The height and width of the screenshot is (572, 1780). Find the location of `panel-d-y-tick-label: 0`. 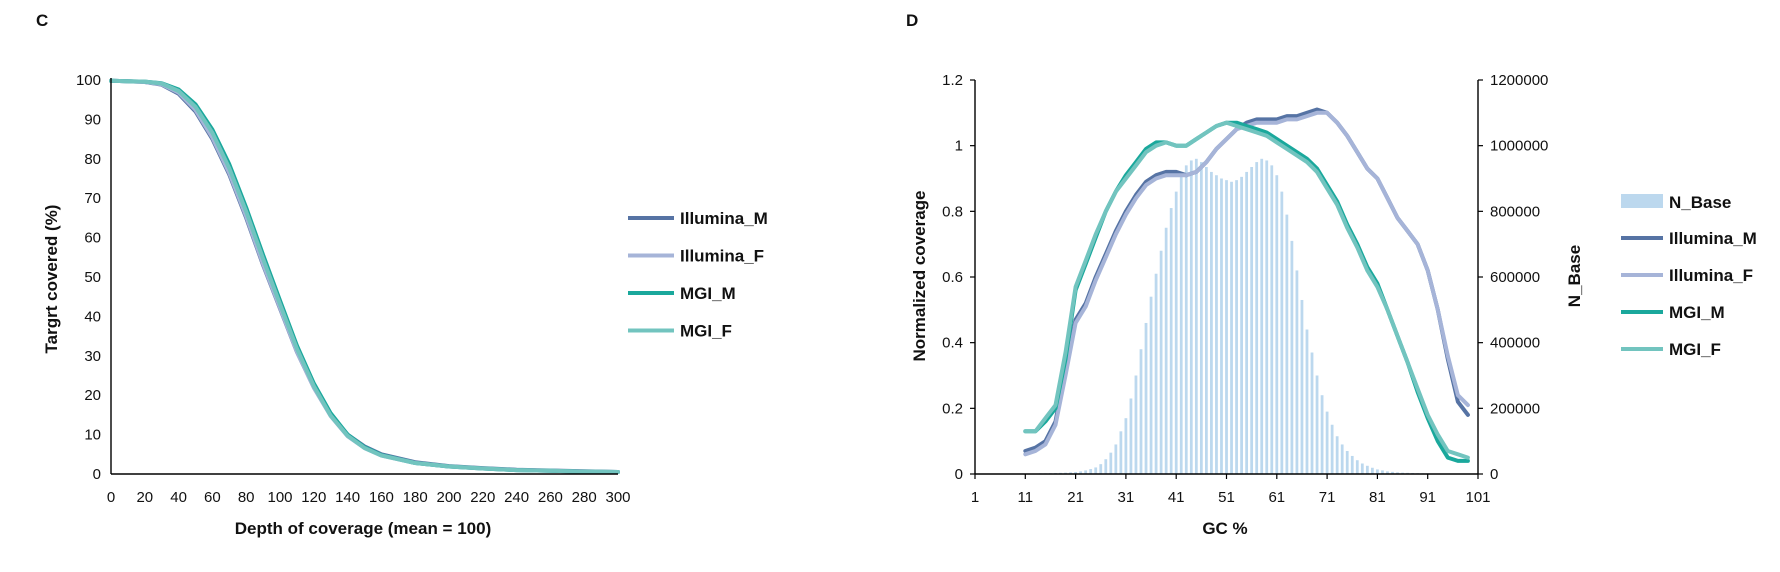

panel-d-y-tick-label: 0 is located at coordinates (959, 474).